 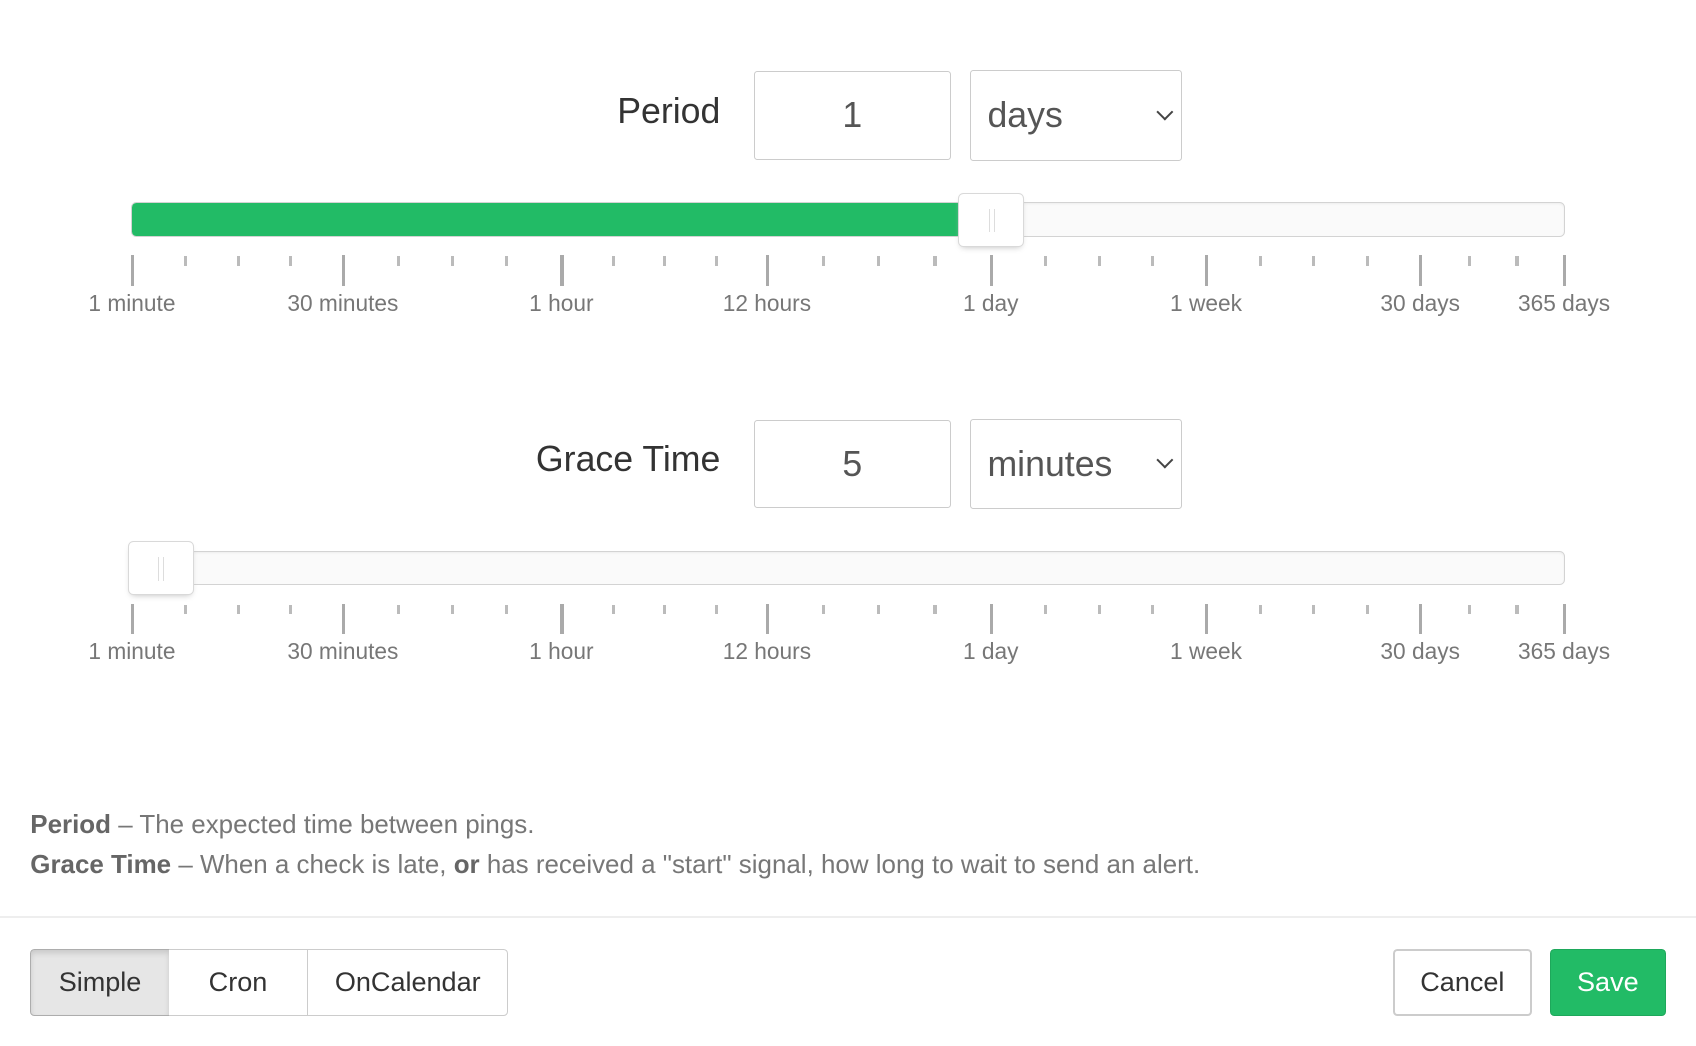 What do you see at coordinates (669, 110) in the screenshot?
I see `period-label: Period` at bounding box center [669, 110].